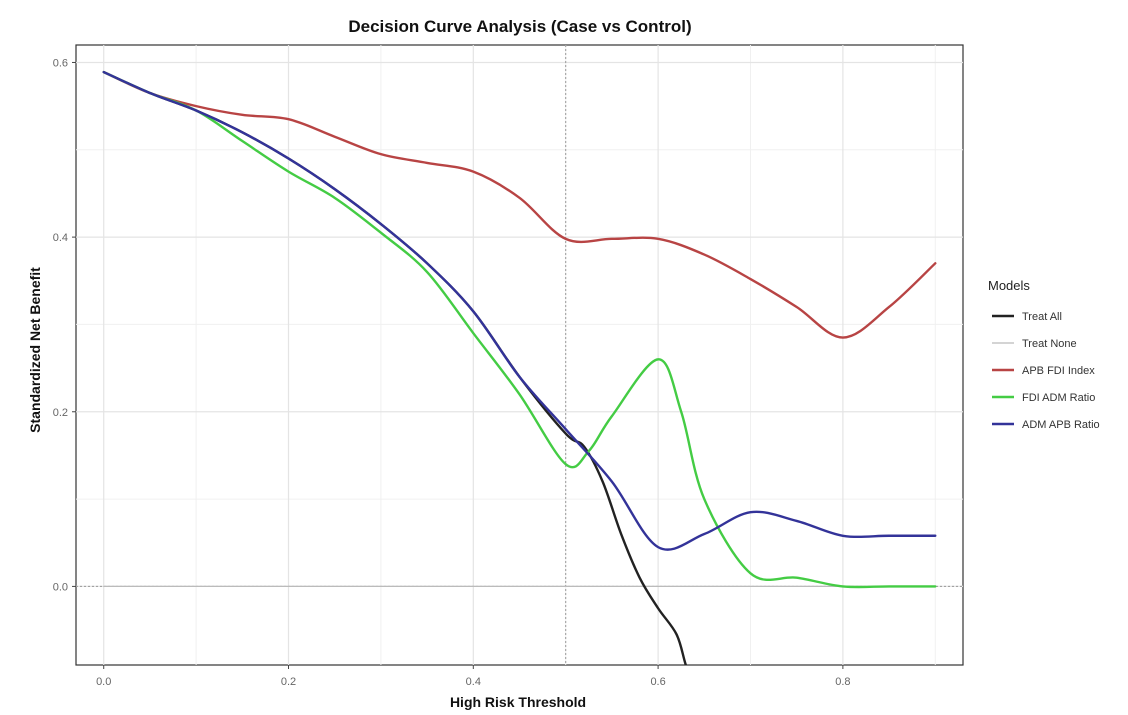  I want to click on y-tick-label: 0.2, so click(60, 413).